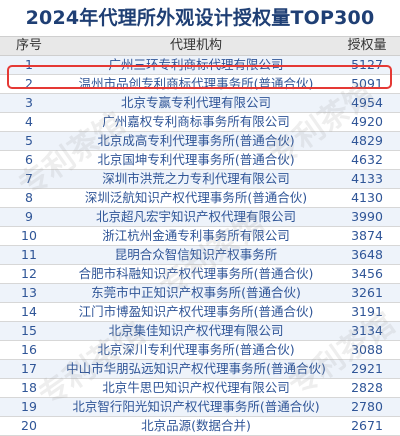 Image resolution: width=400 pixels, height=436 pixels. I want to click on table-row: 5 北京成高专利代理事务所(普通合伙) 4829, so click(200, 141).